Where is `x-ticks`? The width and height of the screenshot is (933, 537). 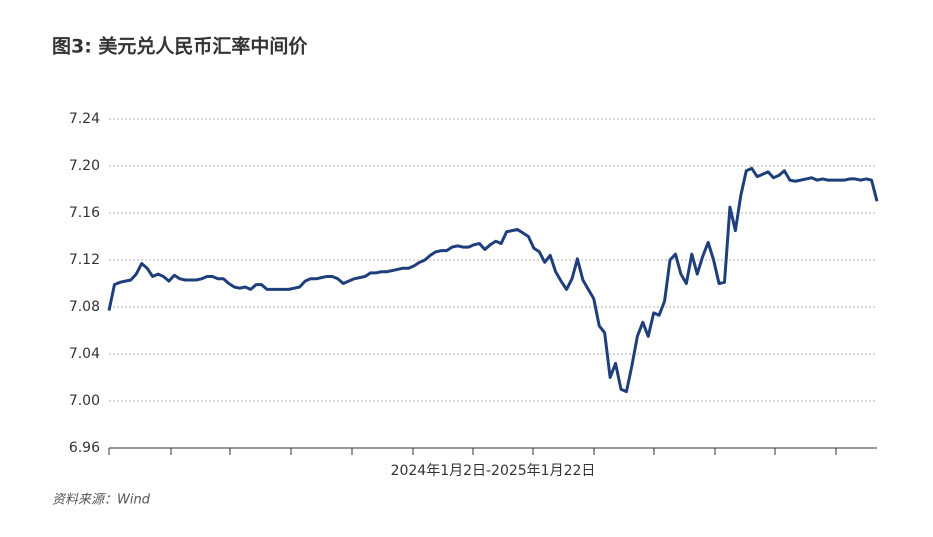
x-ticks is located at coordinates (472, 451).